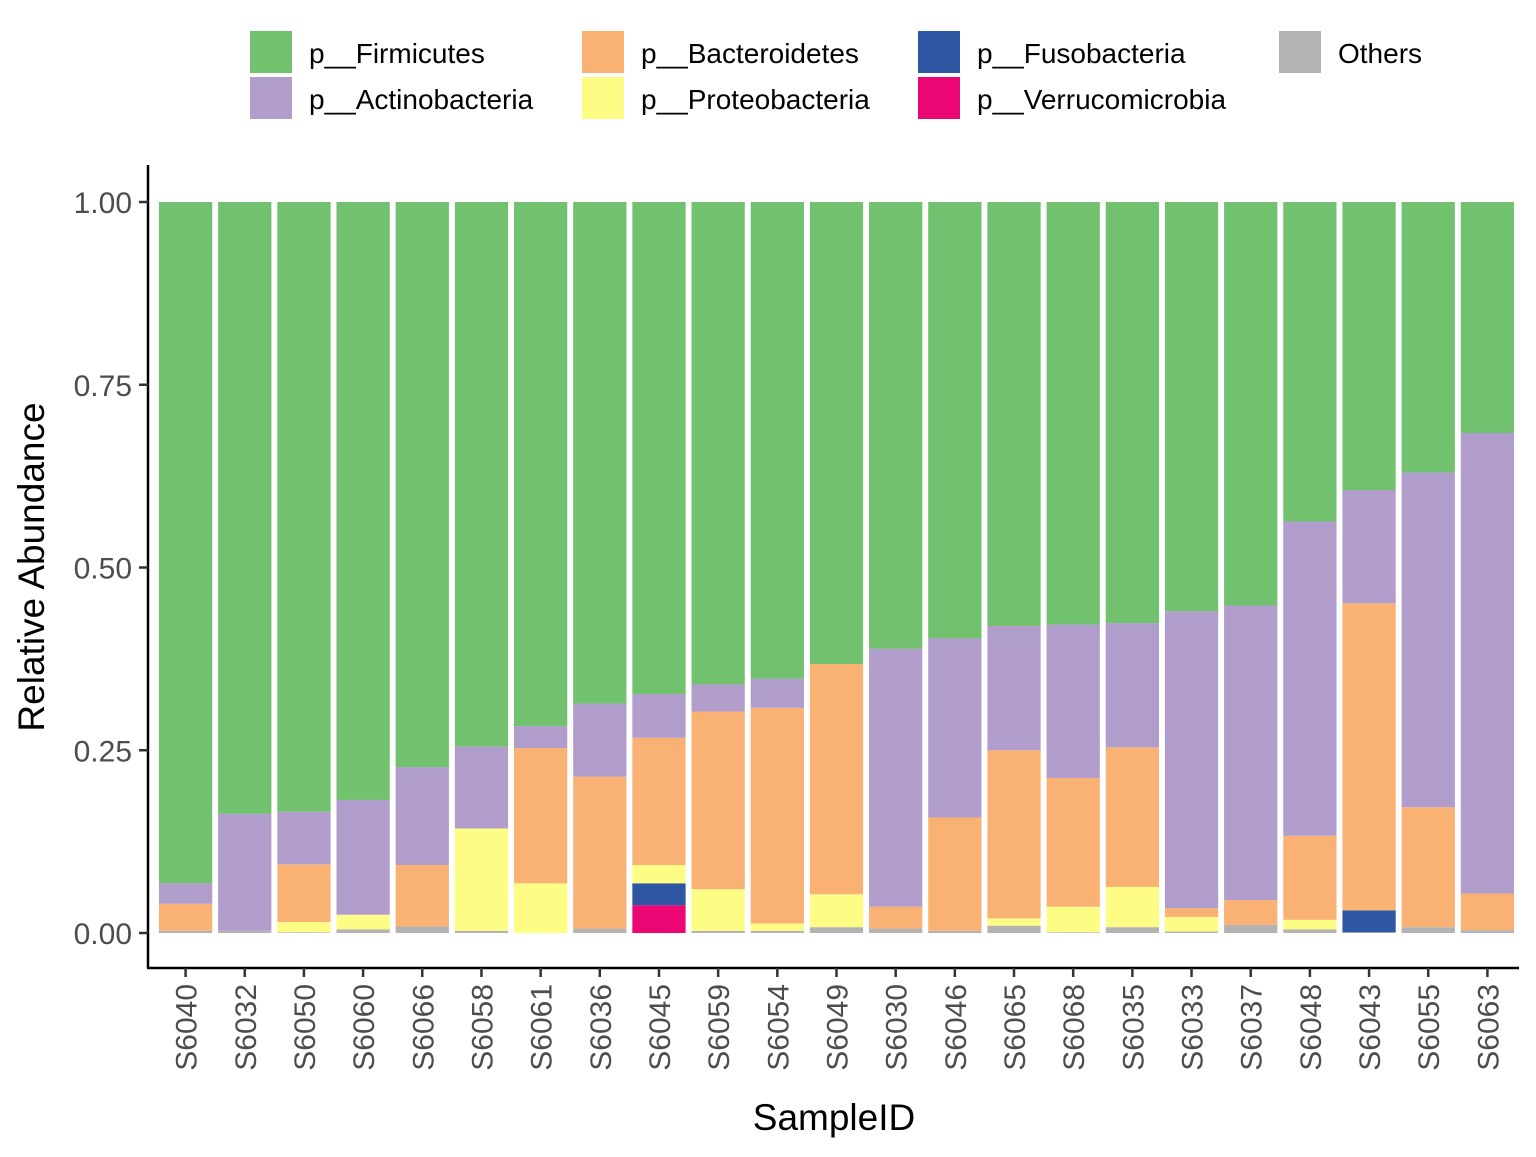 The image size is (1536, 1157). Describe the element at coordinates (1428, 337) in the screenshot. I see `bar-segment-s6055-p-firmicutes` at that location.